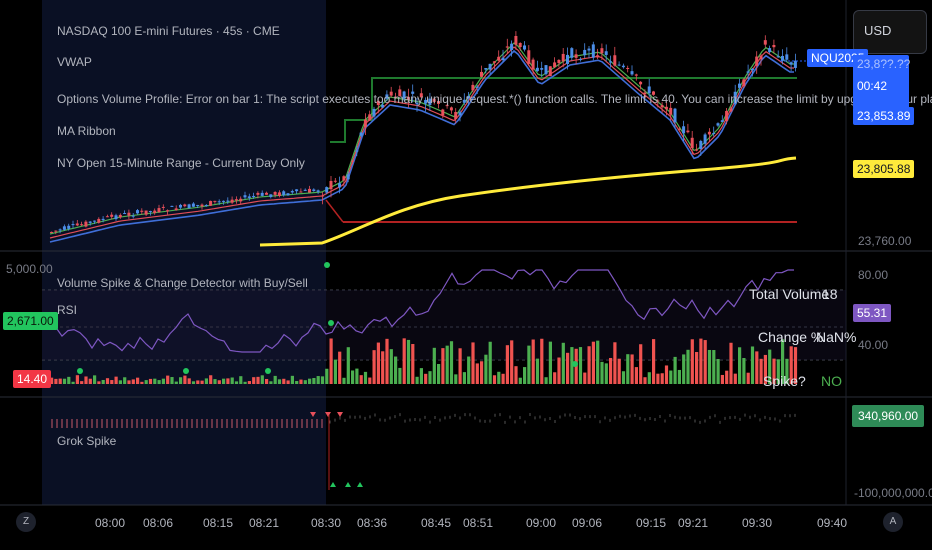 The height and width of the screenshot is (550, 932). I want to click on currency-selector-button: USD, so click(890, 32).